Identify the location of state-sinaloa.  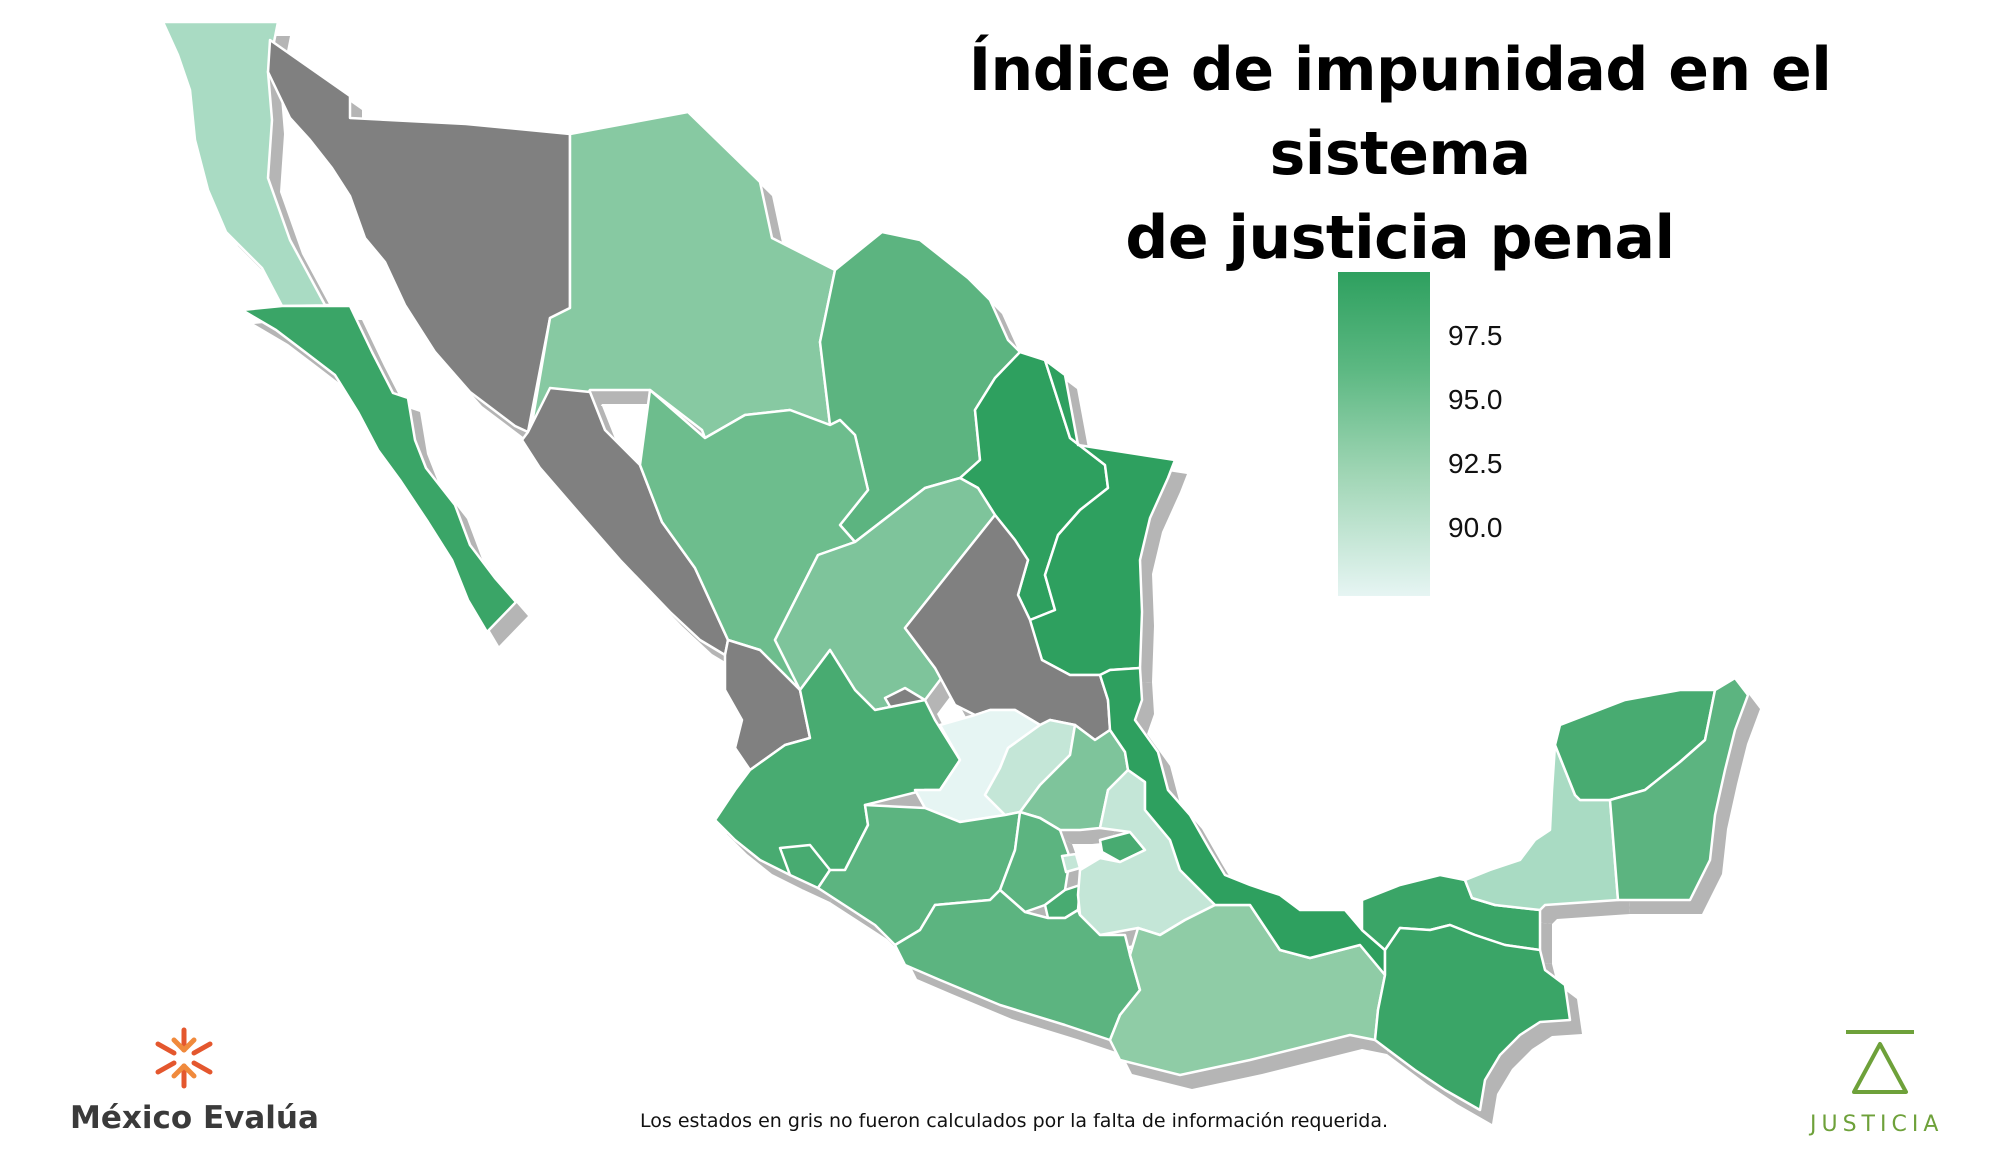
(625, 521).